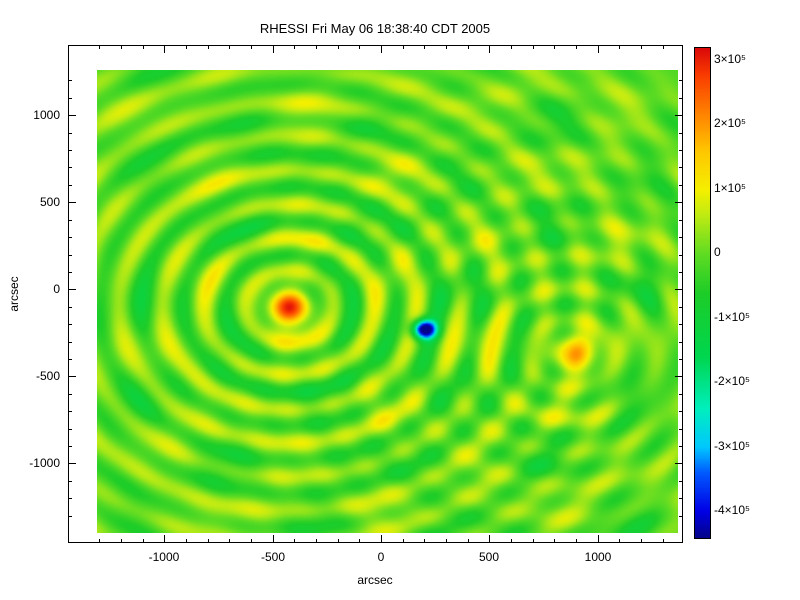  I want to click on x-tick-label: -1000, so click(164, 557).